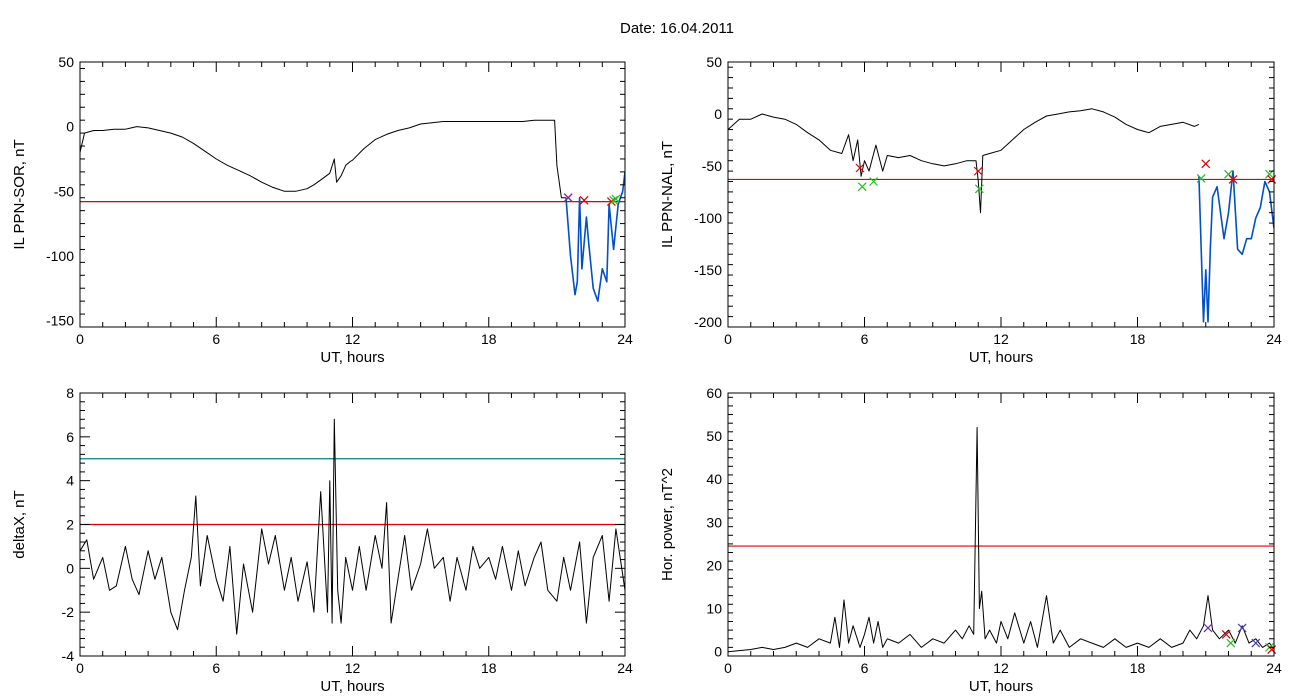 Image resolution: width=1300 pixels, height=700 pixels. I want to click on y-tick-label: 10, so click(714, 609).